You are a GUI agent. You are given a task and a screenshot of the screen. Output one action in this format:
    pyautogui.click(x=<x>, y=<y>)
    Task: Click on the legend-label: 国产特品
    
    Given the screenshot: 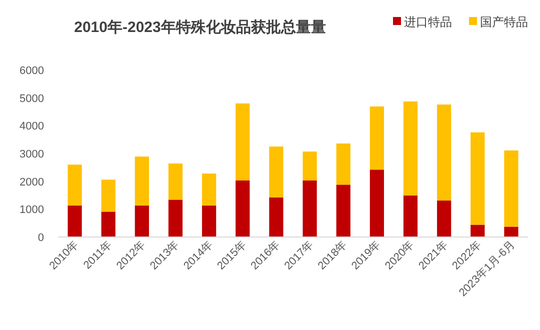 What is the action you would take?
    pyautogui.click(x=504, y=22)
    